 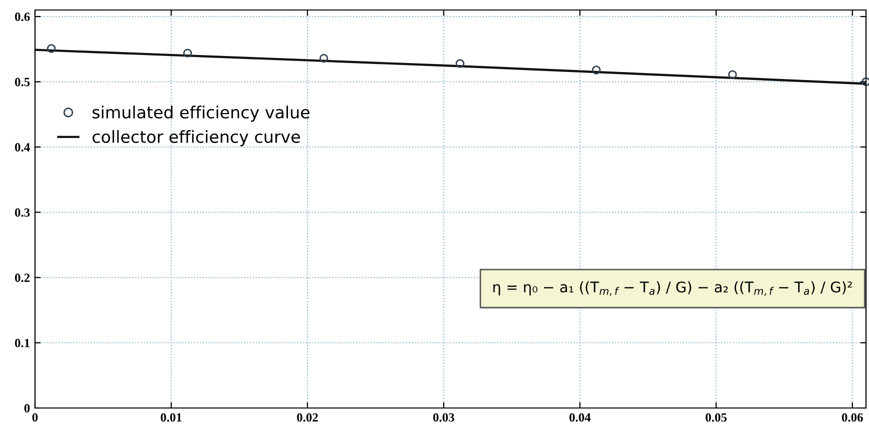 I want to click on x-tick-label: 0.01, so click(x=171, y=417).